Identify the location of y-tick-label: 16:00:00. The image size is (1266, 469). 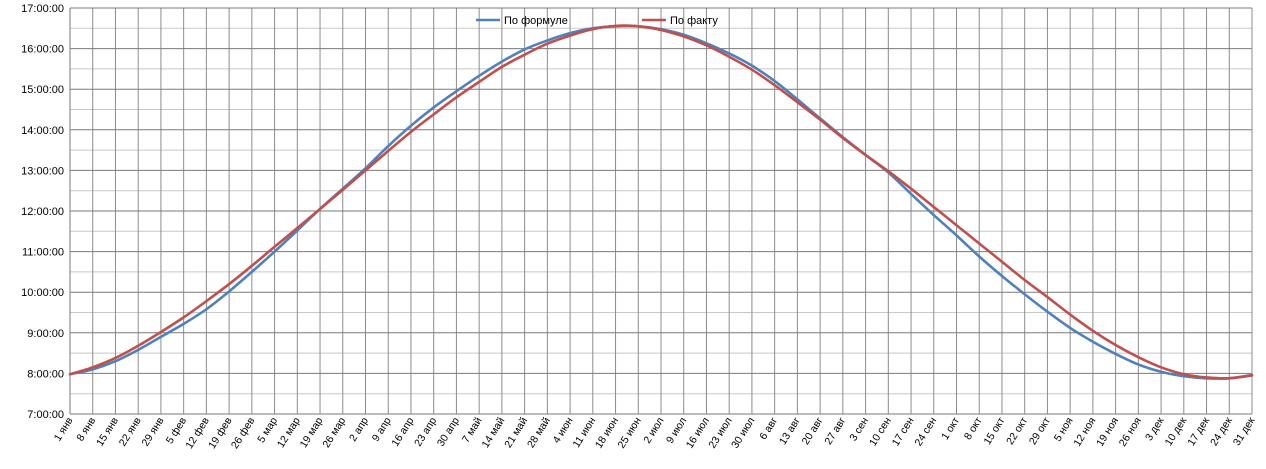
(42, 50).